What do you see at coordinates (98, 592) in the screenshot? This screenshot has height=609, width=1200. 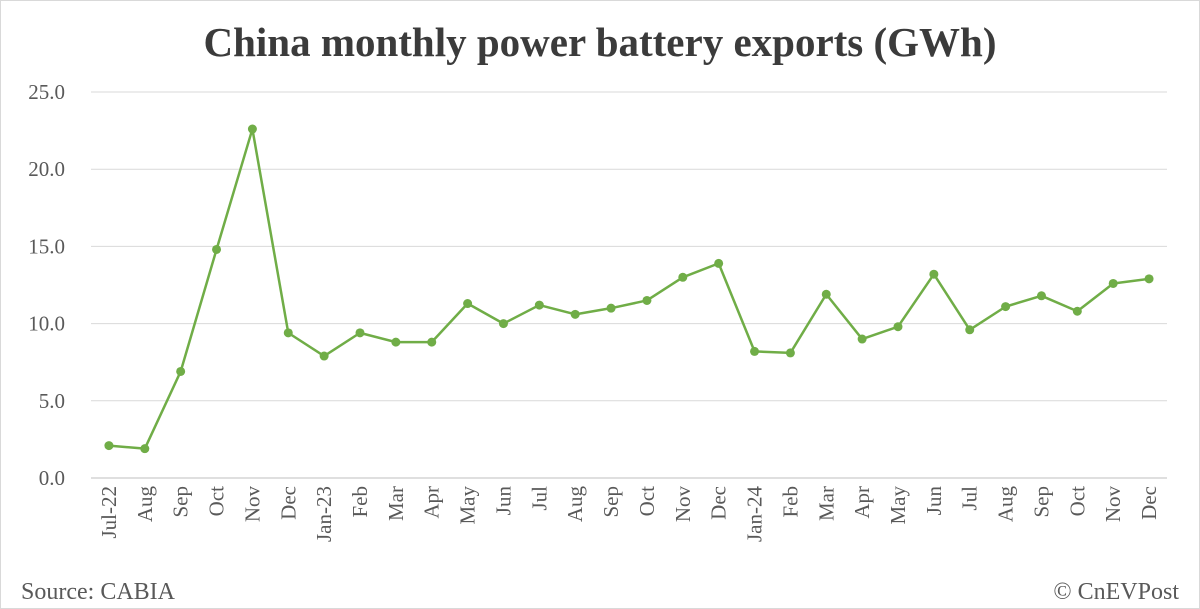 I see `source-label: Source: CABIA` at bounding box center [98, 592].